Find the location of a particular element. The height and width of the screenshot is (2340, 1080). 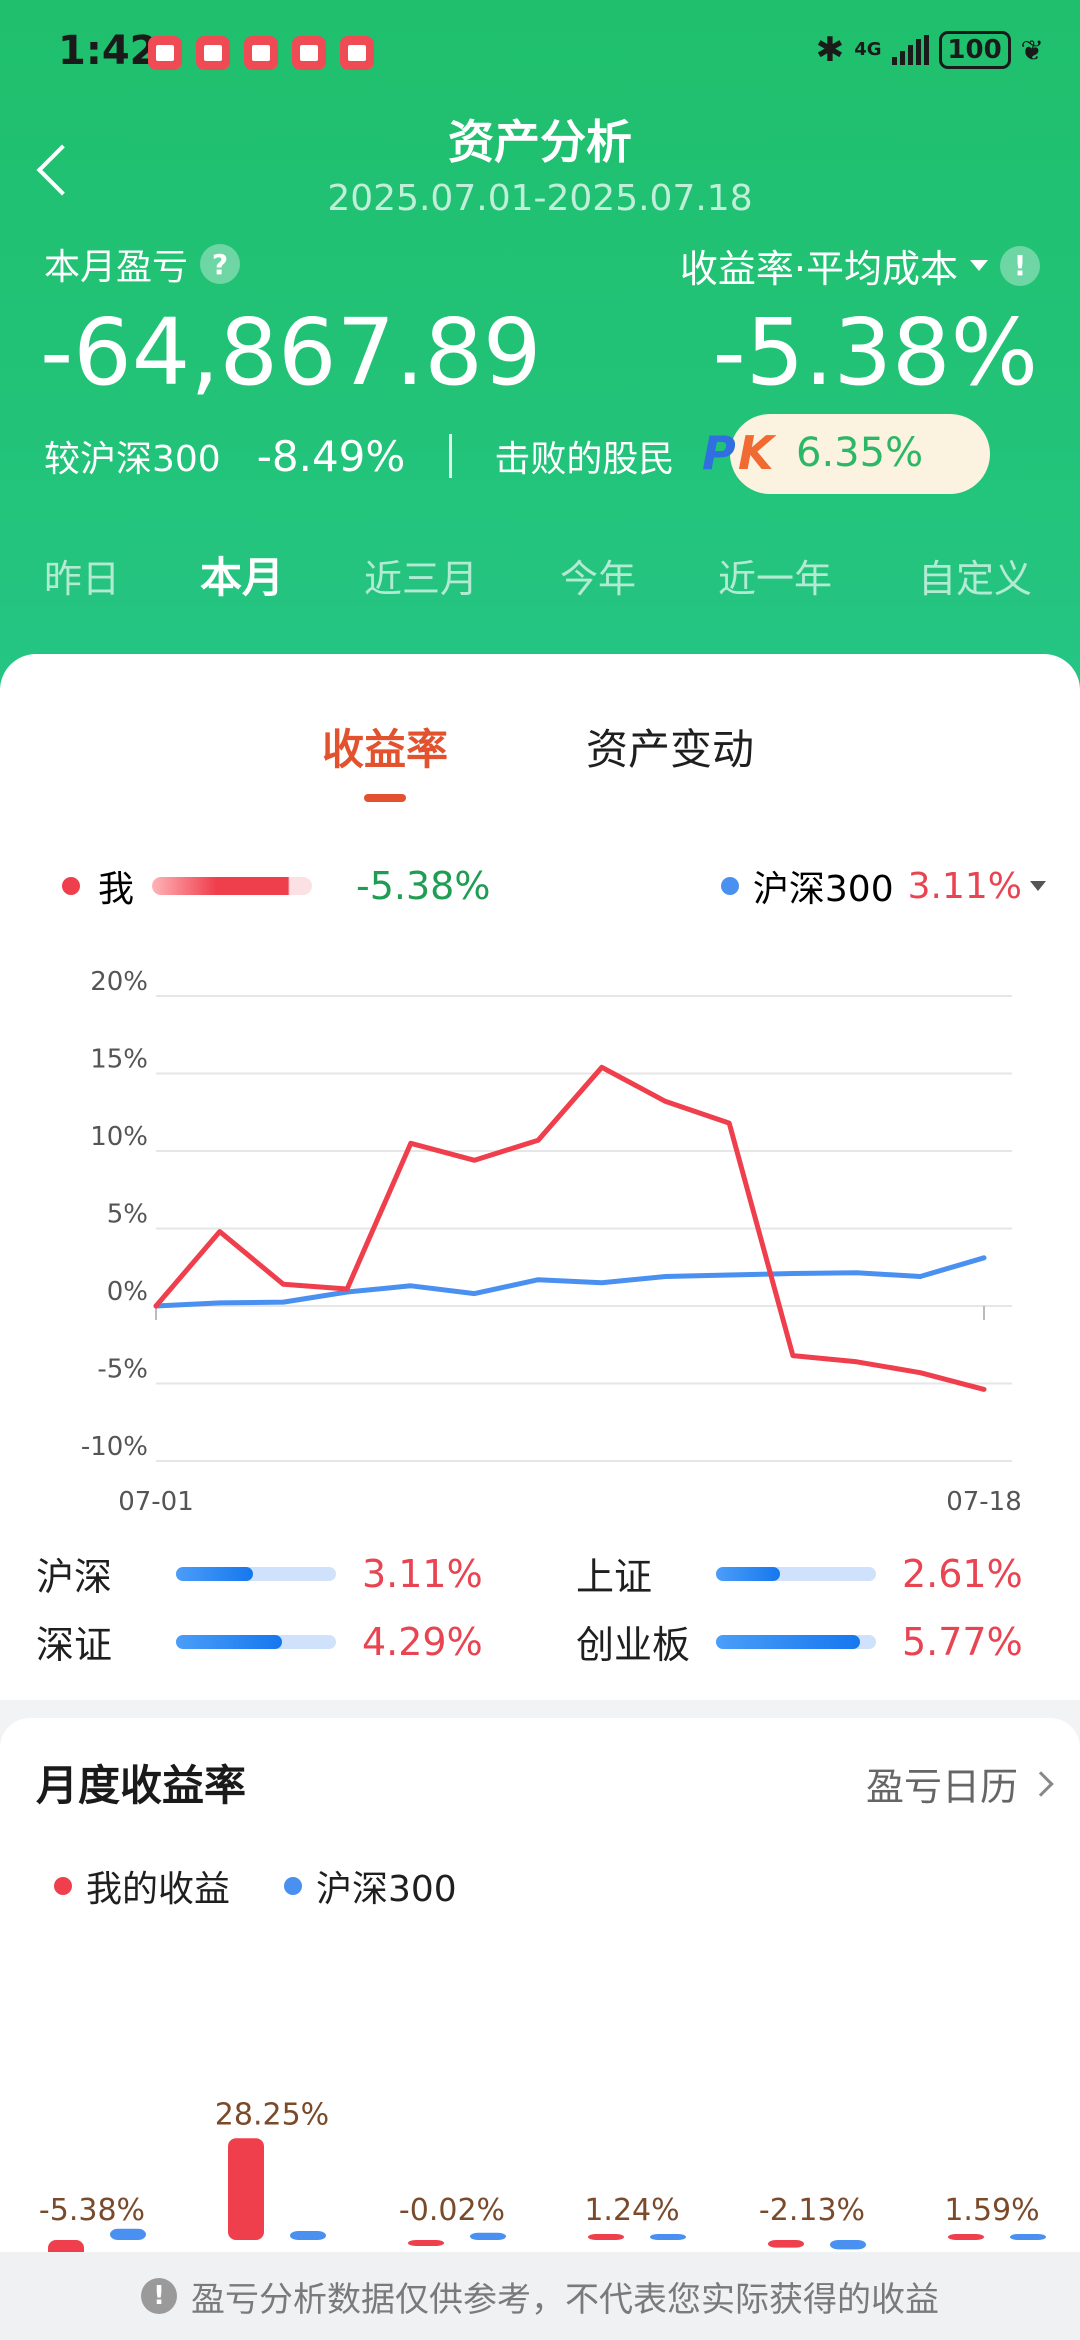

bar-value-label: -2.13% is located at coordinates (812, 2210).